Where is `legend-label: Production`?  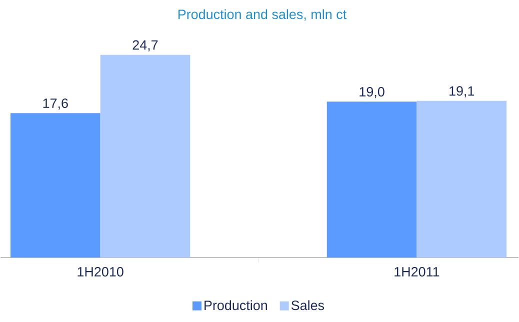
legend-label: Production is located at coordinates (235, 305).